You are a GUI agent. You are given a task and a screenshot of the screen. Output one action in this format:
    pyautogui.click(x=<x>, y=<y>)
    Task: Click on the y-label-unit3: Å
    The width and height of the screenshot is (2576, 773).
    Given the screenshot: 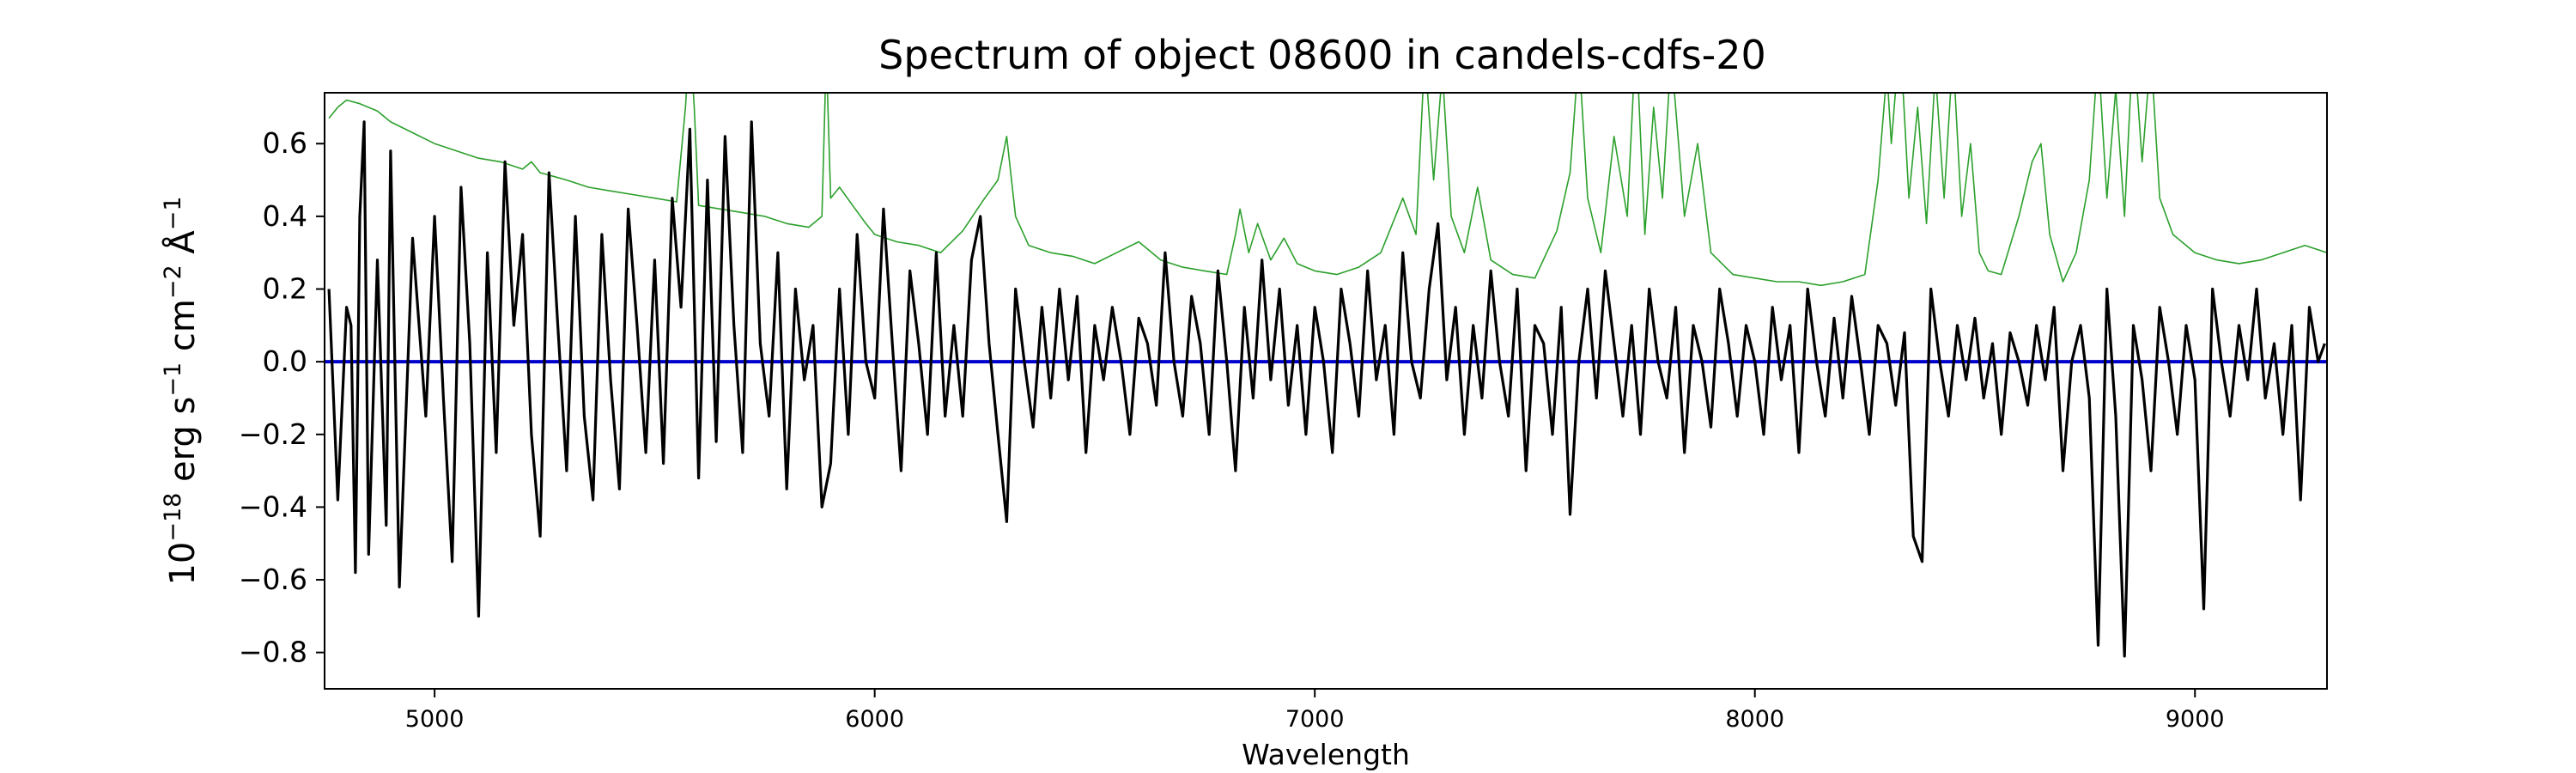 What is the action you would take?
    pyautogui.click(x=182, y=248)
    